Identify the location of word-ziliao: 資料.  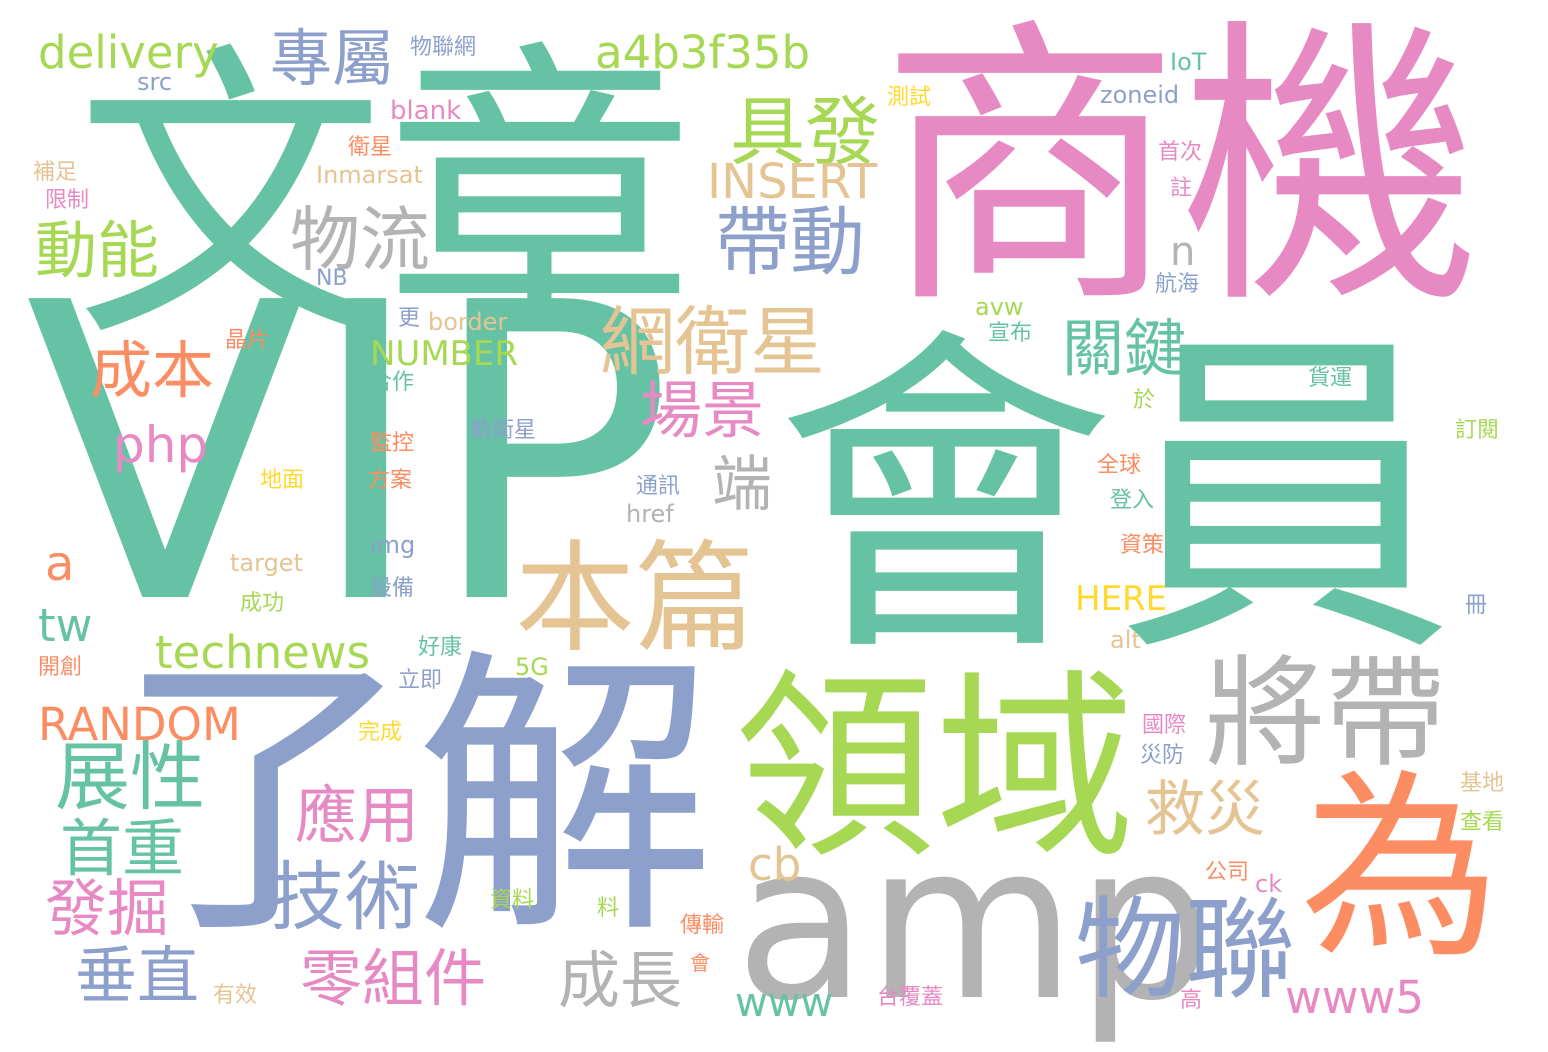
(512, 900).